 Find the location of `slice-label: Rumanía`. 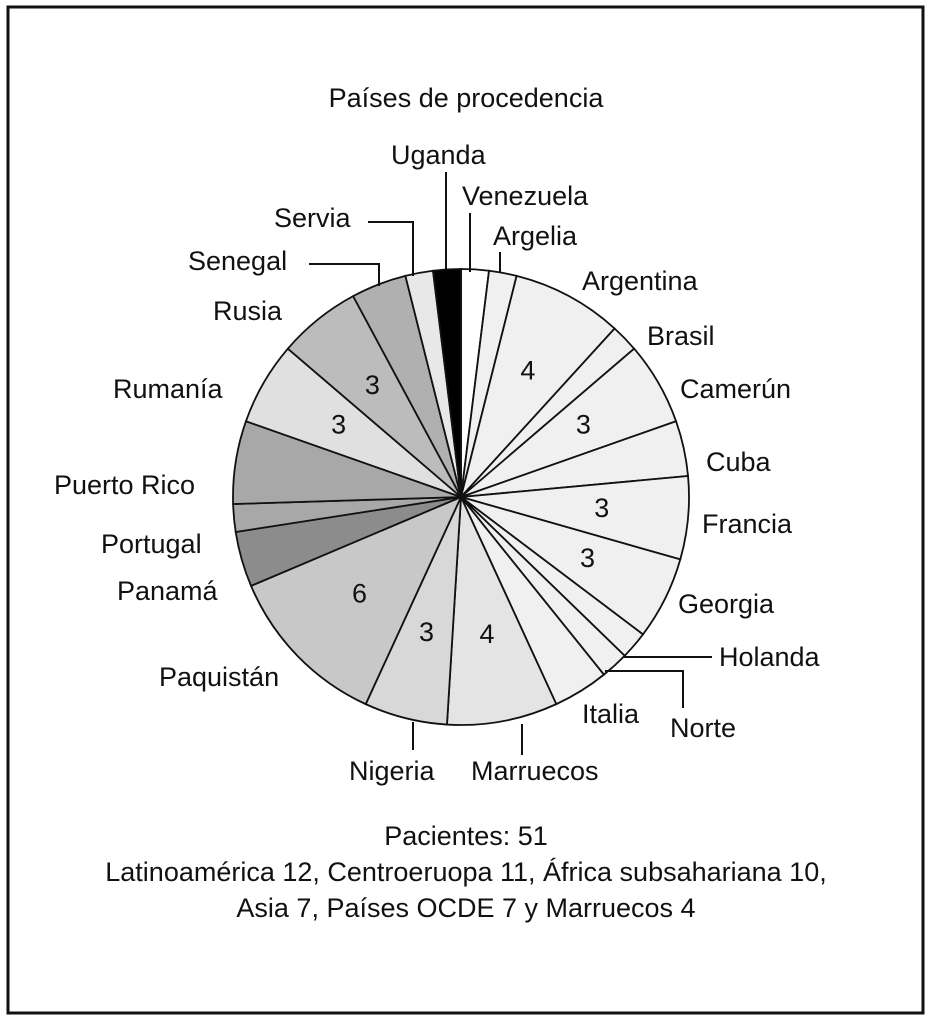

slice-label: Rumanía is located at coordinates (168, 389).